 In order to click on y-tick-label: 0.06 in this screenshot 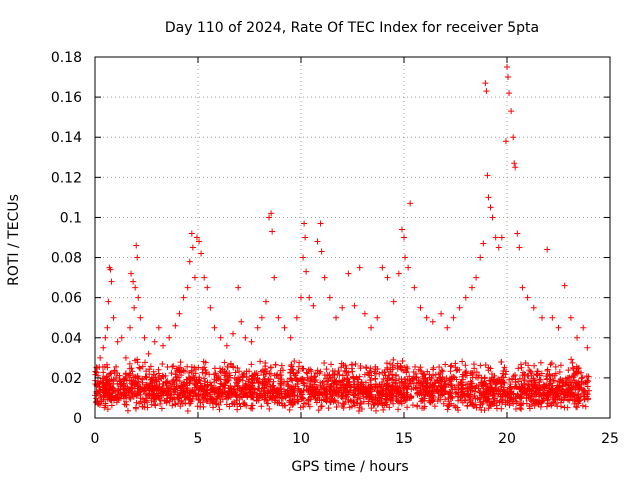, I will do `click(66, 299)`.